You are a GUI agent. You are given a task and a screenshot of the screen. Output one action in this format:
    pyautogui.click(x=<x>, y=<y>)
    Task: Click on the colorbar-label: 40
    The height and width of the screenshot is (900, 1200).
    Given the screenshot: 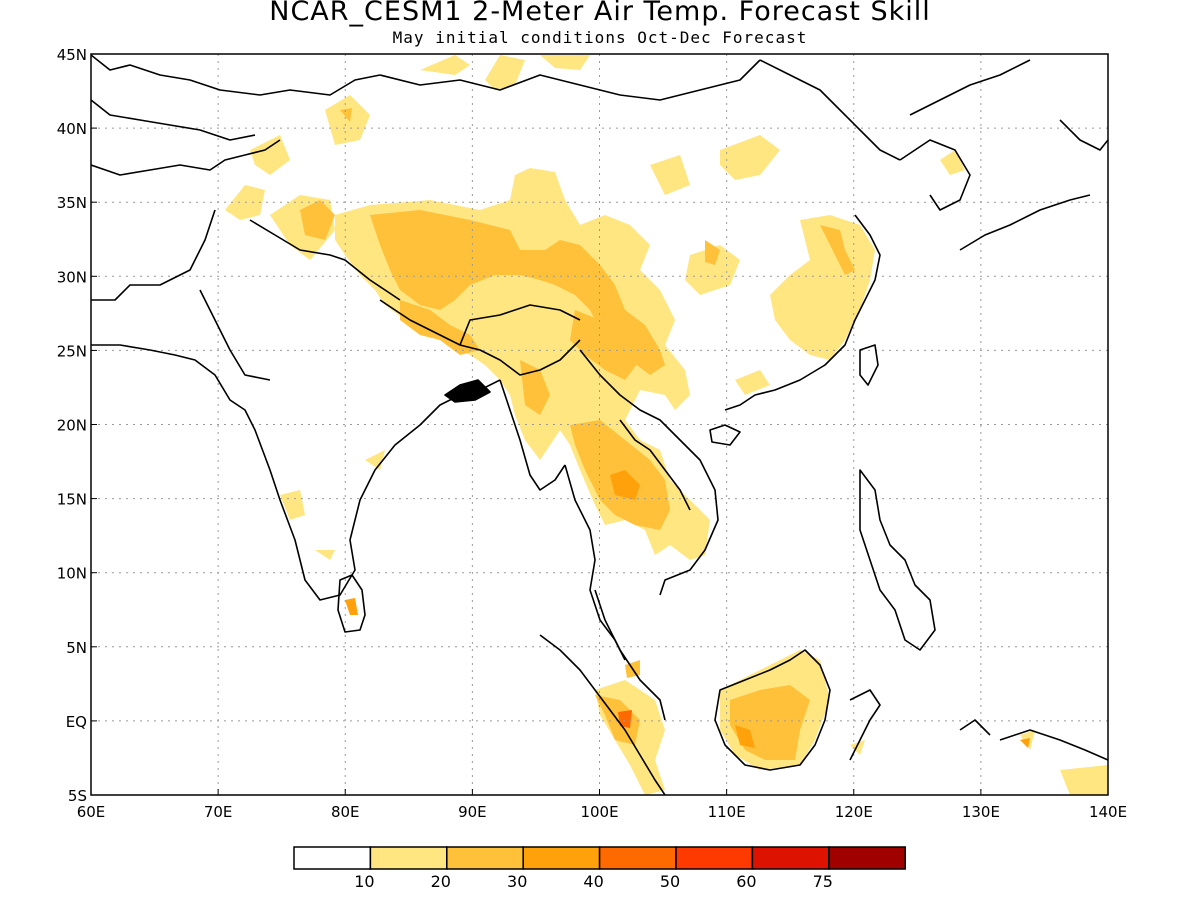 What is the action you would take?
    pyautogui.click(x=593, y=881)
    